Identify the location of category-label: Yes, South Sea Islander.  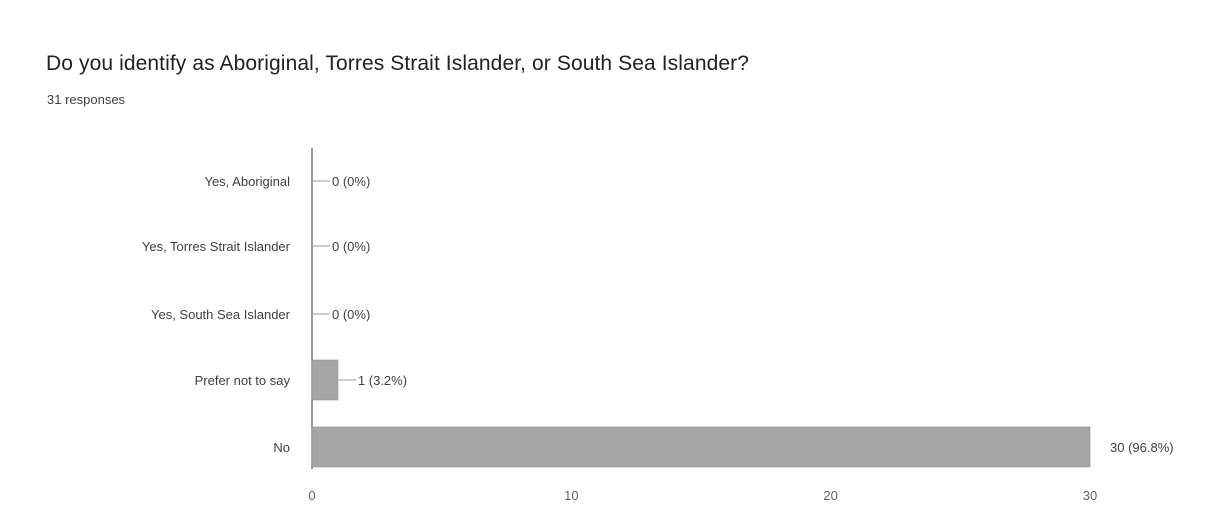
(221, 314).